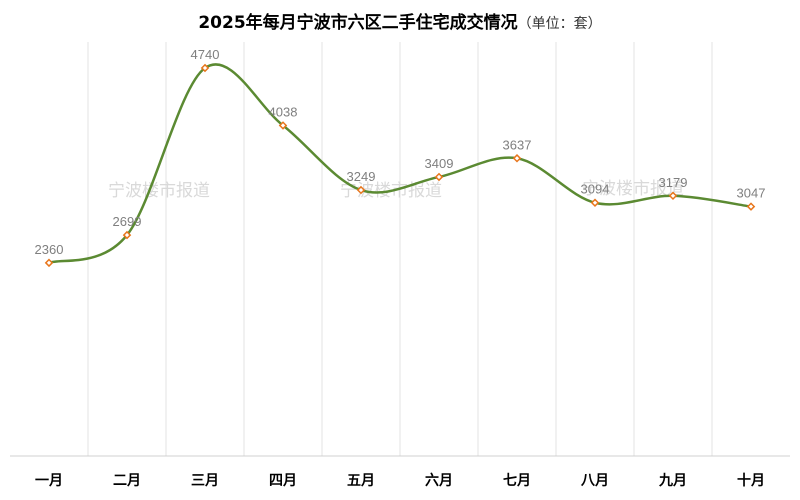 This screenshot has width=800, height=500. What do you see at coordinates (361, 176) in the screenshot?
I see `data-label: 3249` at bounding box center [361, 176].